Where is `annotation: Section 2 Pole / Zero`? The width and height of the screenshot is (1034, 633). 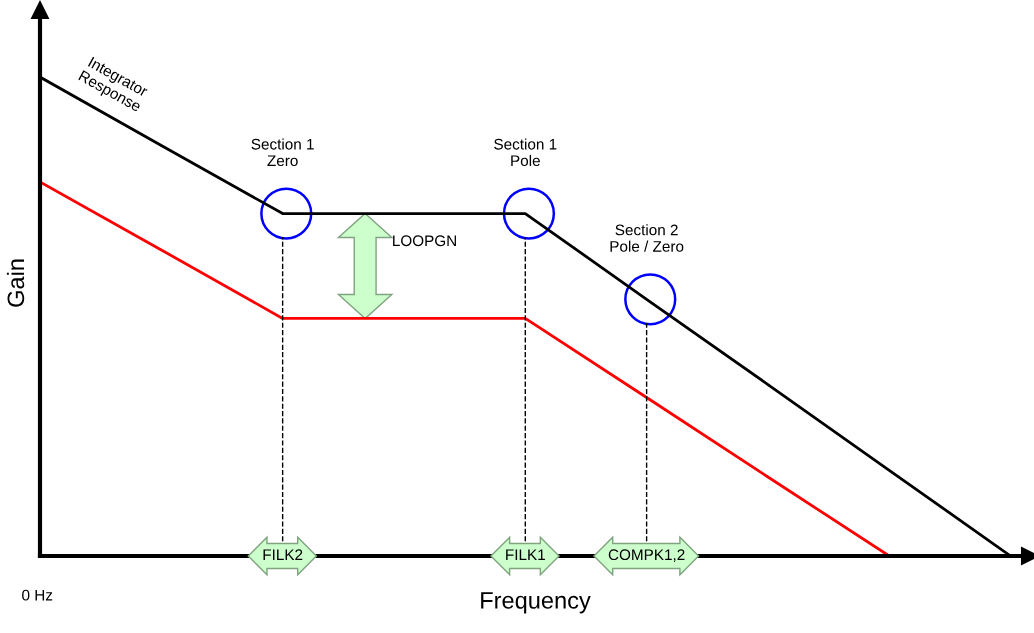 annotation: Section 2 Pole / Zero is located at coordinates (647, 238).